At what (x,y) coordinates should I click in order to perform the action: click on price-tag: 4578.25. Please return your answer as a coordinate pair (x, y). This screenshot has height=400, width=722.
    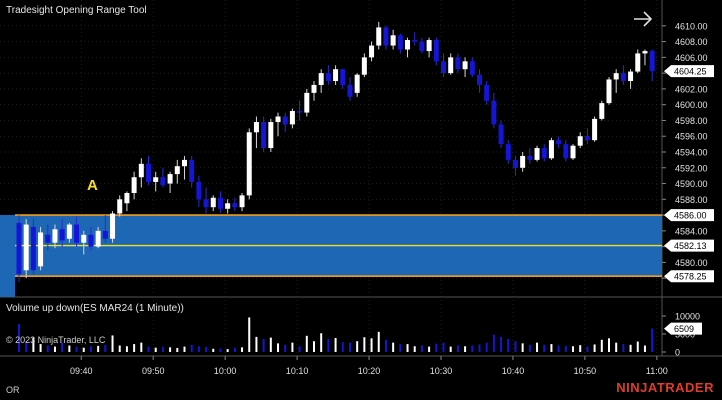
    Looking at the image, I should click on (689, 276).